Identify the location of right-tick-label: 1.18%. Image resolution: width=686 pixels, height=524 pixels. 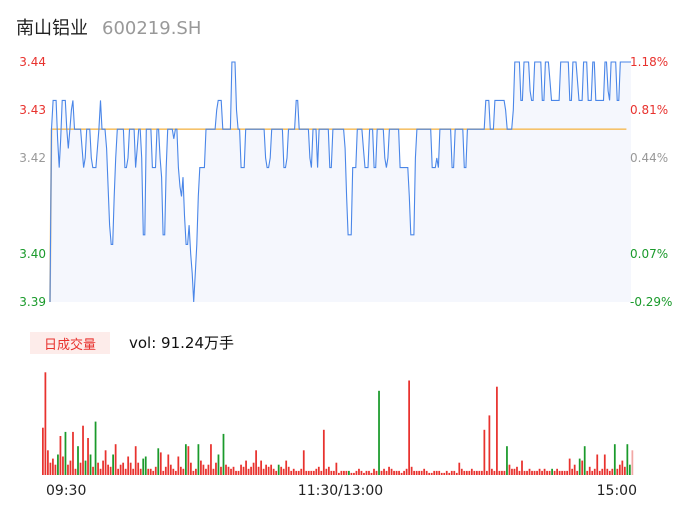
(649, 62).